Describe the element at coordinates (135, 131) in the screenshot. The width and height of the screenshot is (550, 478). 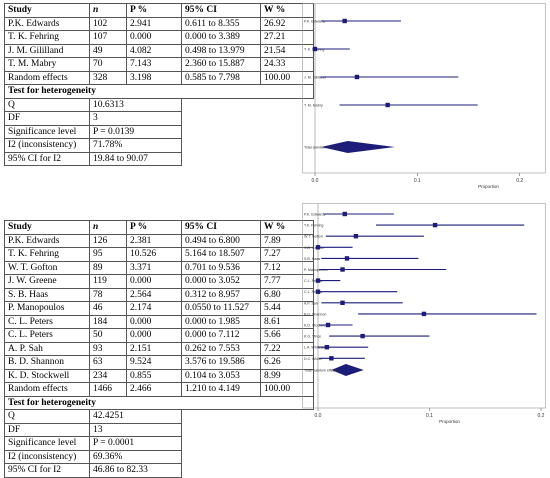
I see `heterogeneity-value: P = 0.0139` at that location.